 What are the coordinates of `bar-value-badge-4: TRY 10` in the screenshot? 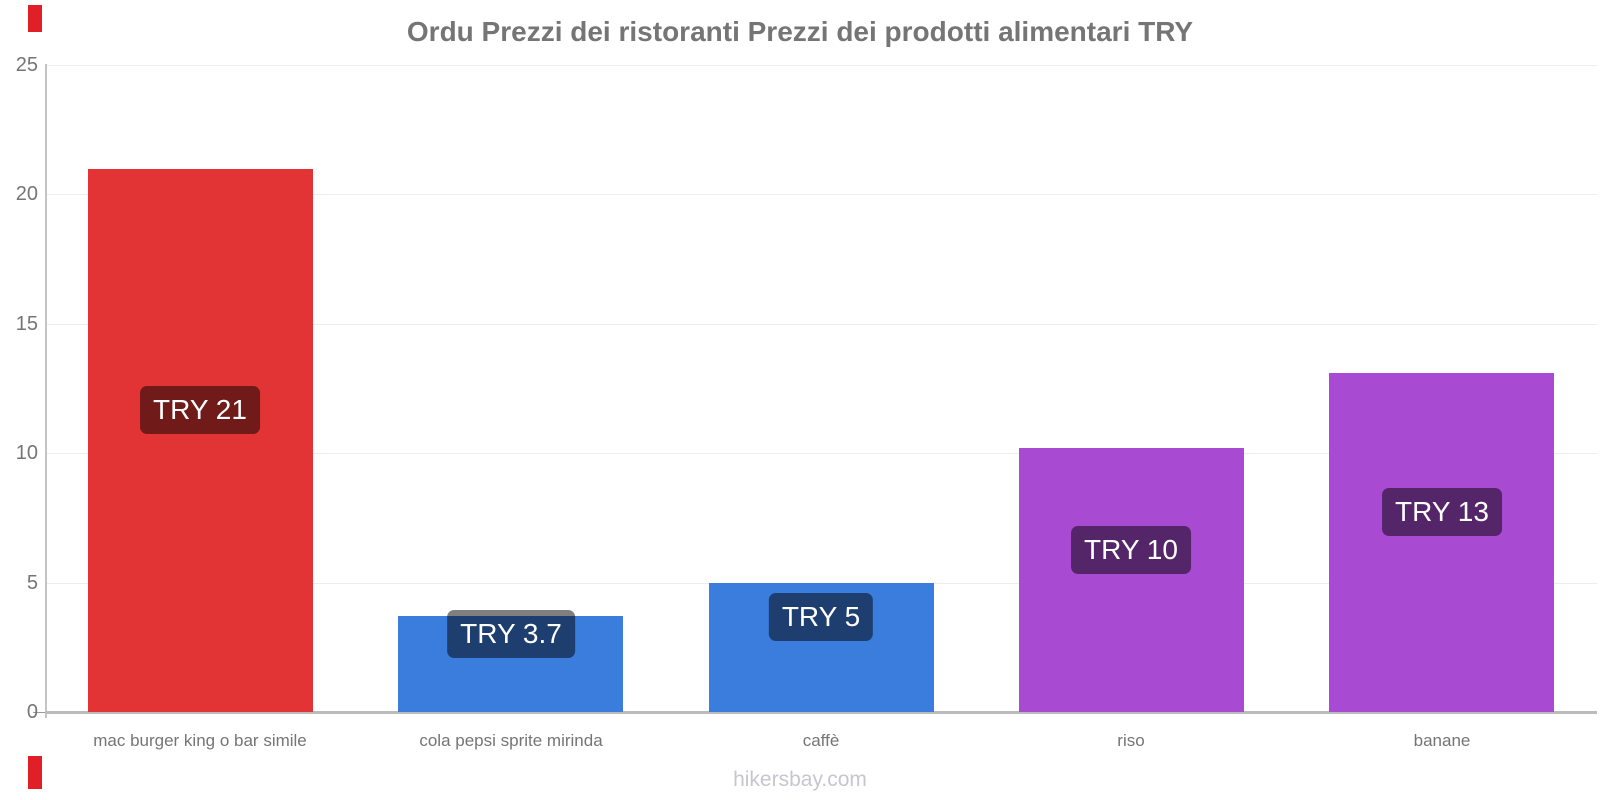 It's located at (1131, 550).